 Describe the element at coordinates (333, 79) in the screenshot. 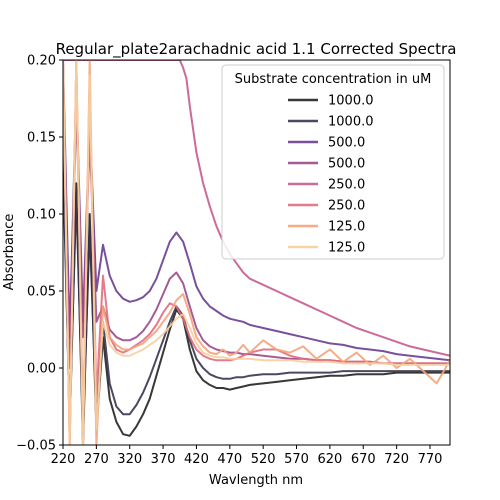

I see `legend-title: Substrate concentration in uM` at that location.